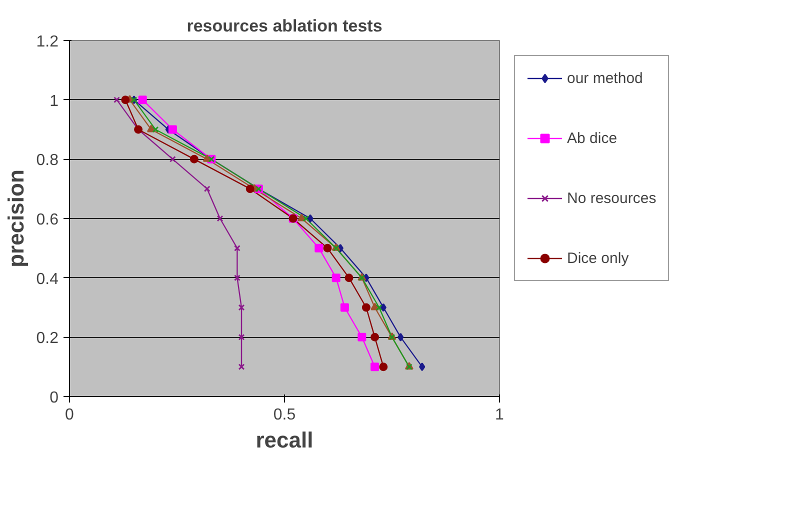  What do you see at coordinates (598, 258) in the screenshot?
I see `legend-label: Dice only` at bounding box center [598, 258].